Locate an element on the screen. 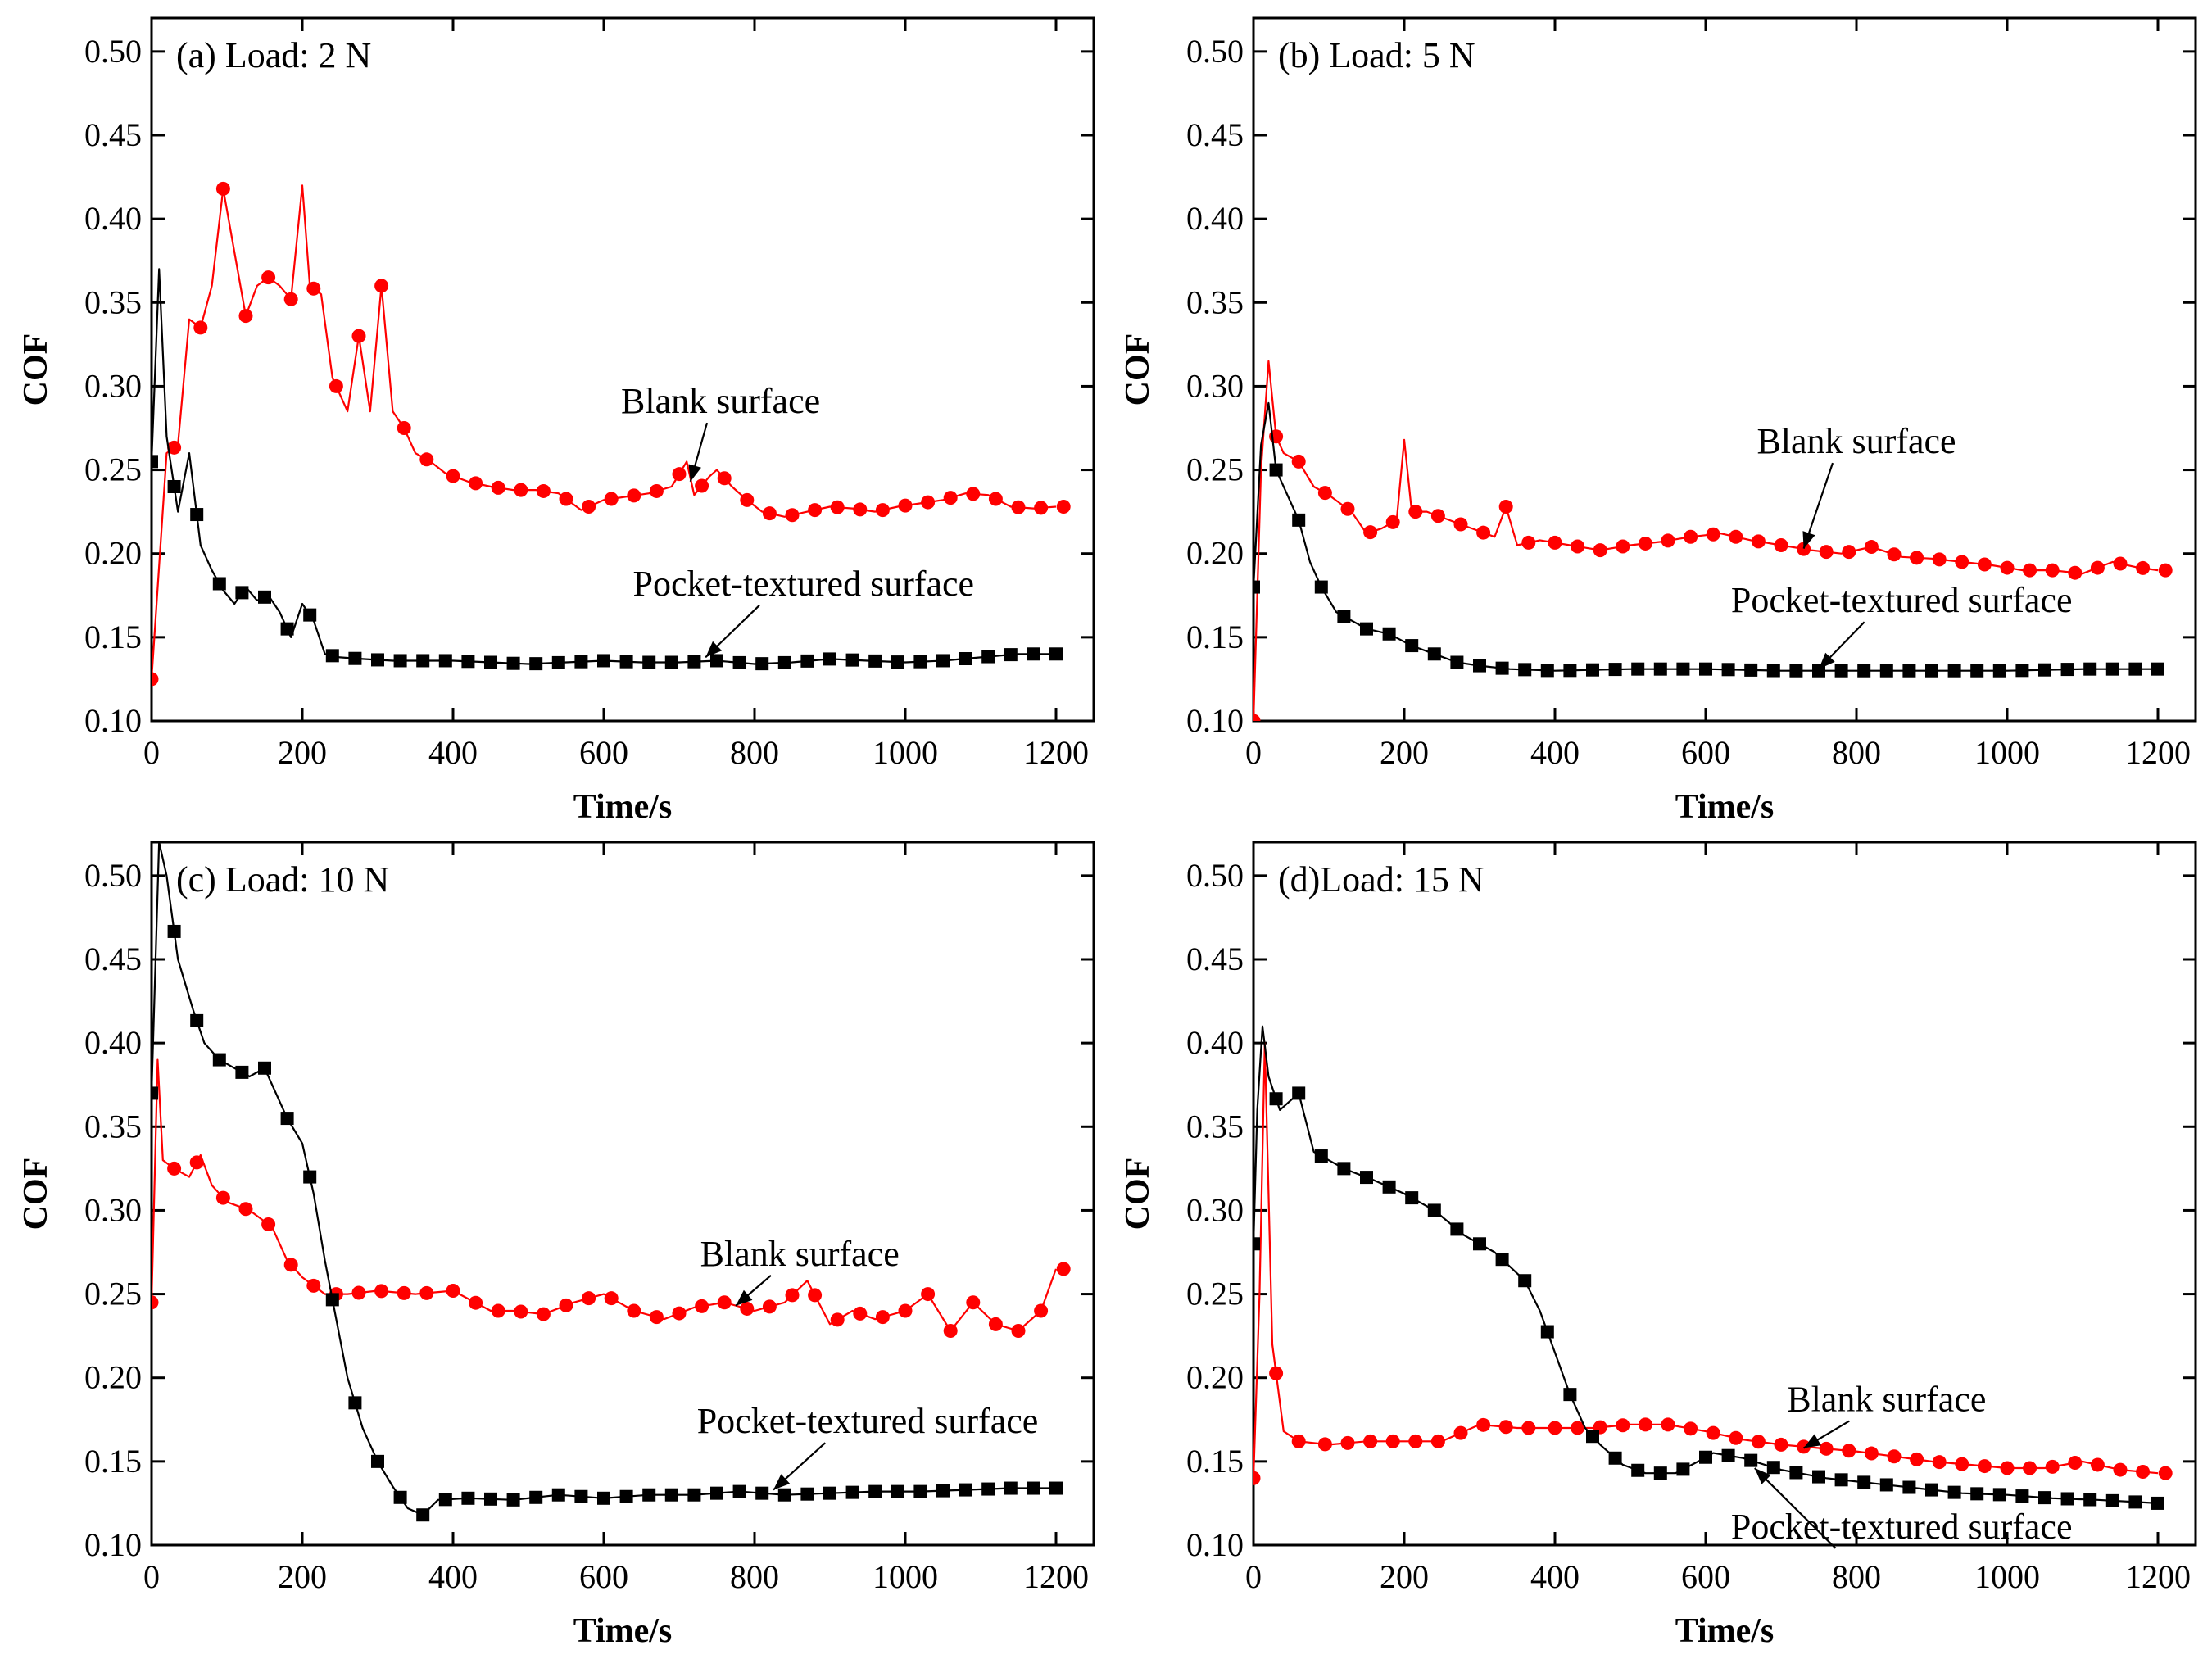 This screenshot has height=1677, width=2212. annotation-pocket: Pocket-textured surface is located at coordinates (1902, 1527).